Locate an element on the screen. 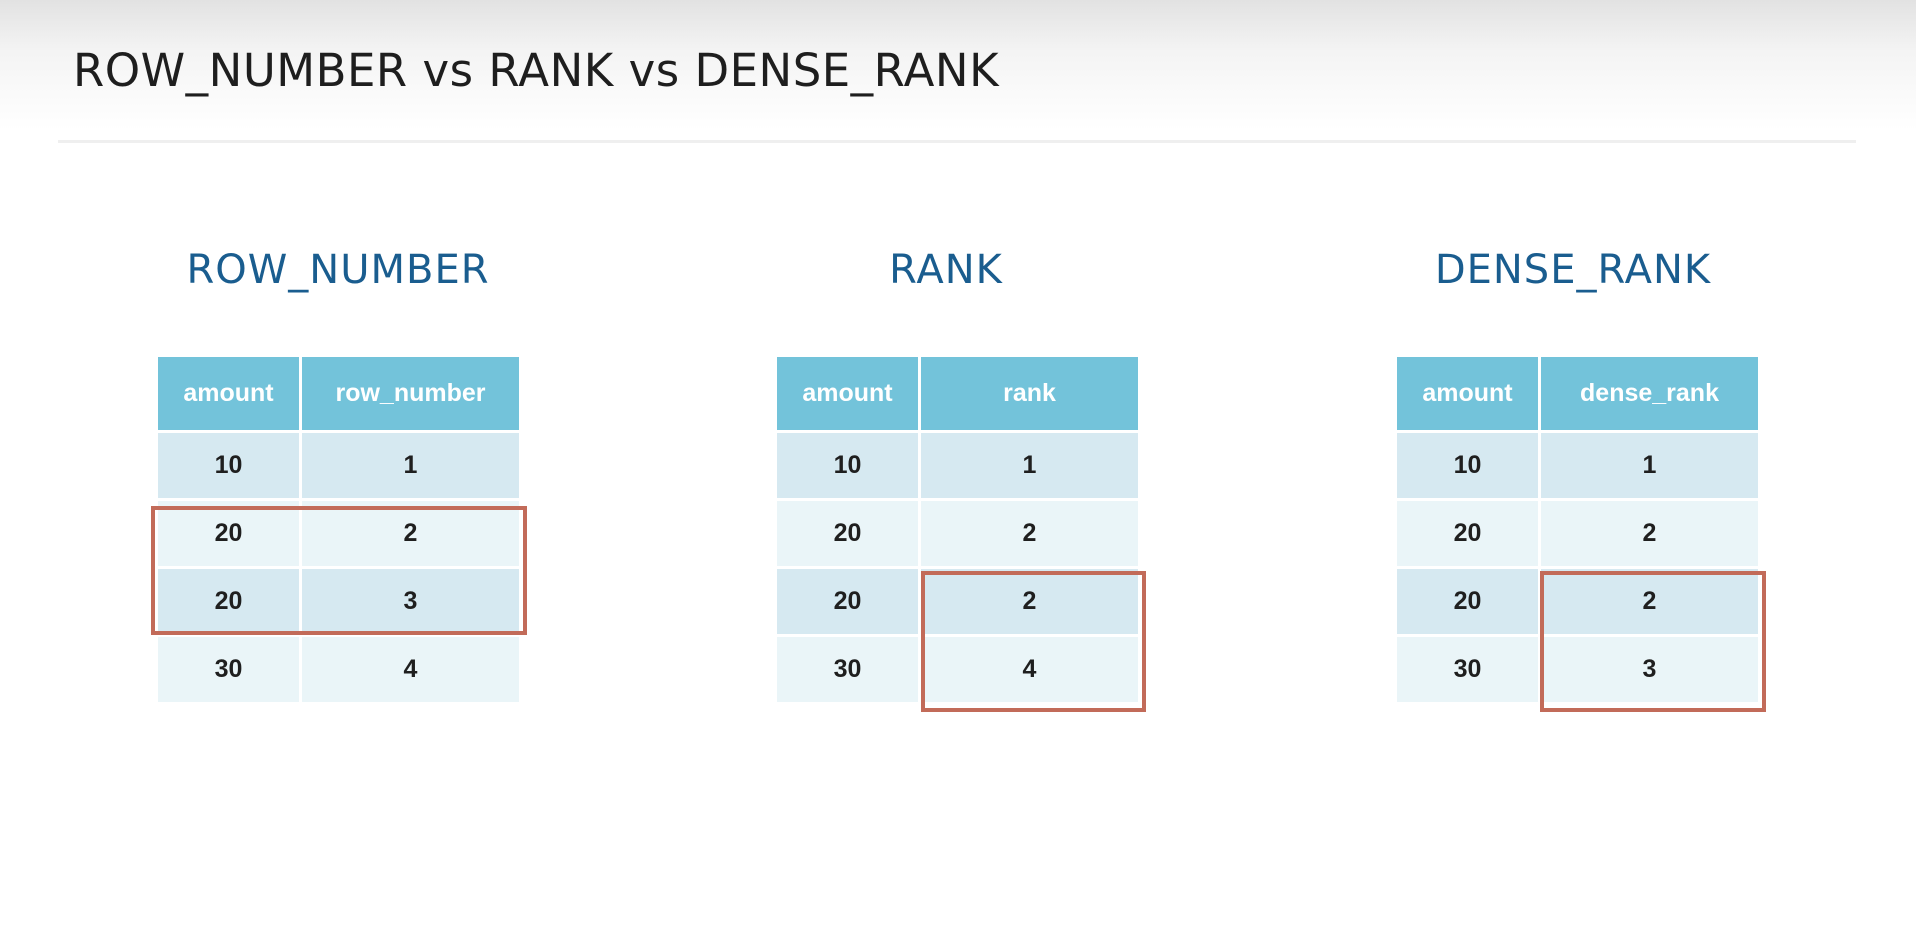 Image resolution: width=1916 pixels, height=938 pixels. panel-title-row-number: ROW_NUMBER is located at coordinates (338, 270).